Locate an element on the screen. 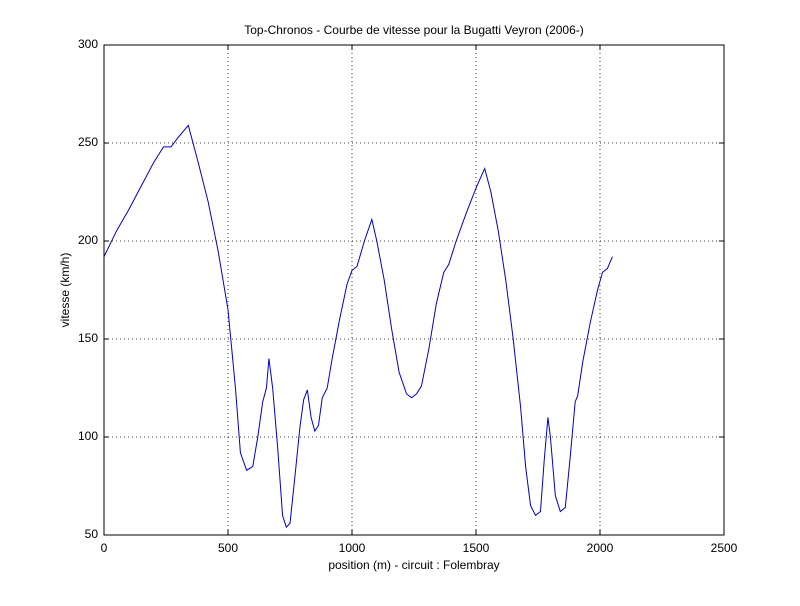 This screenshot has width=800, height=606. x-tick-label: 1500 is located at coordinates (476, 548).